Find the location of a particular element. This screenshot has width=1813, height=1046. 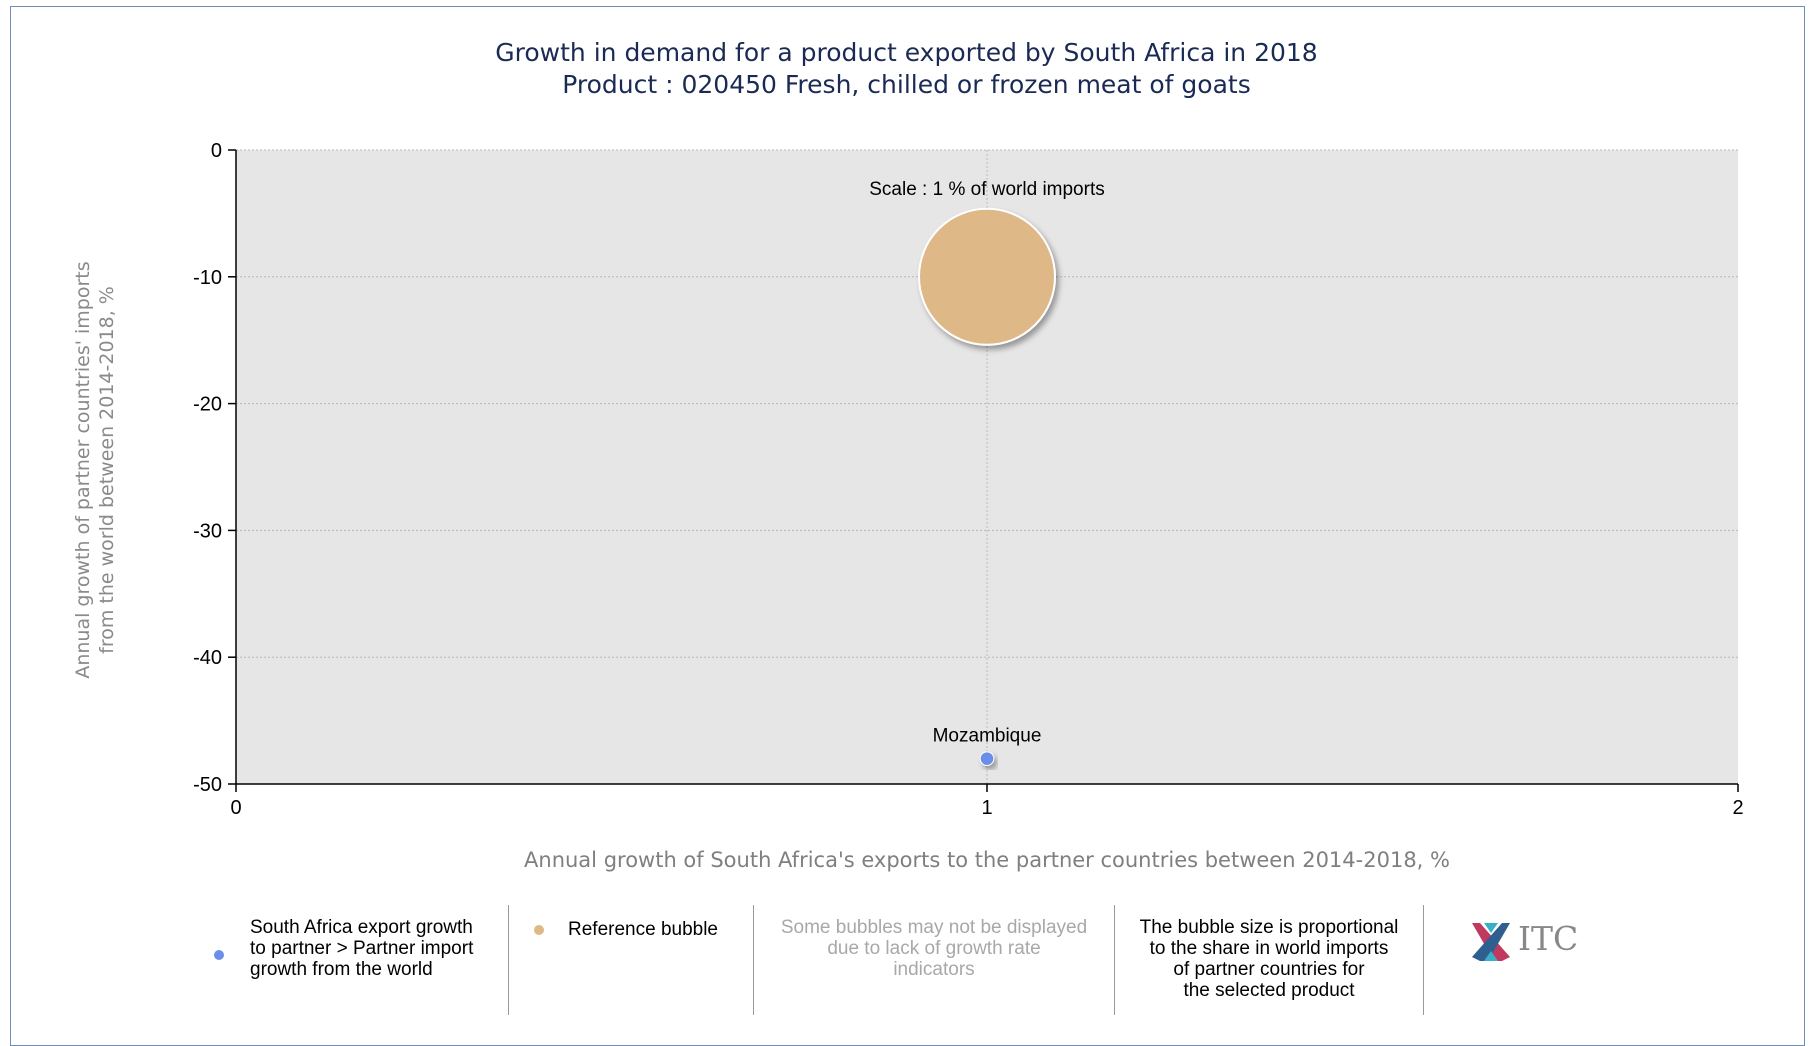

itc-logo-text: ITC is located at coordinates (1548, 938).